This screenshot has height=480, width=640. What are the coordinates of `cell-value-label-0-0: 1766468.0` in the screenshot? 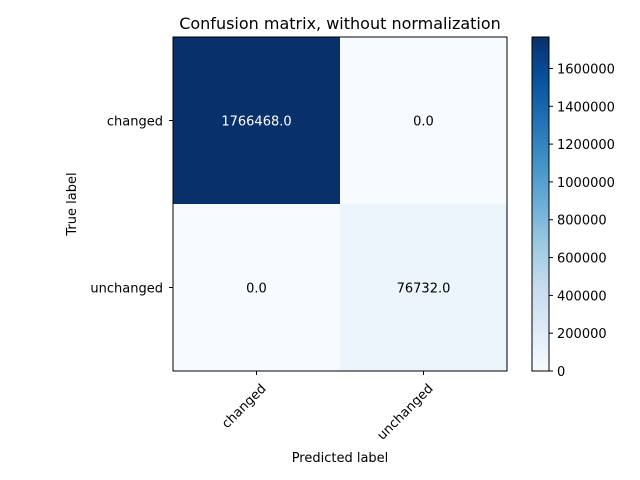 It's located at (256, 122).